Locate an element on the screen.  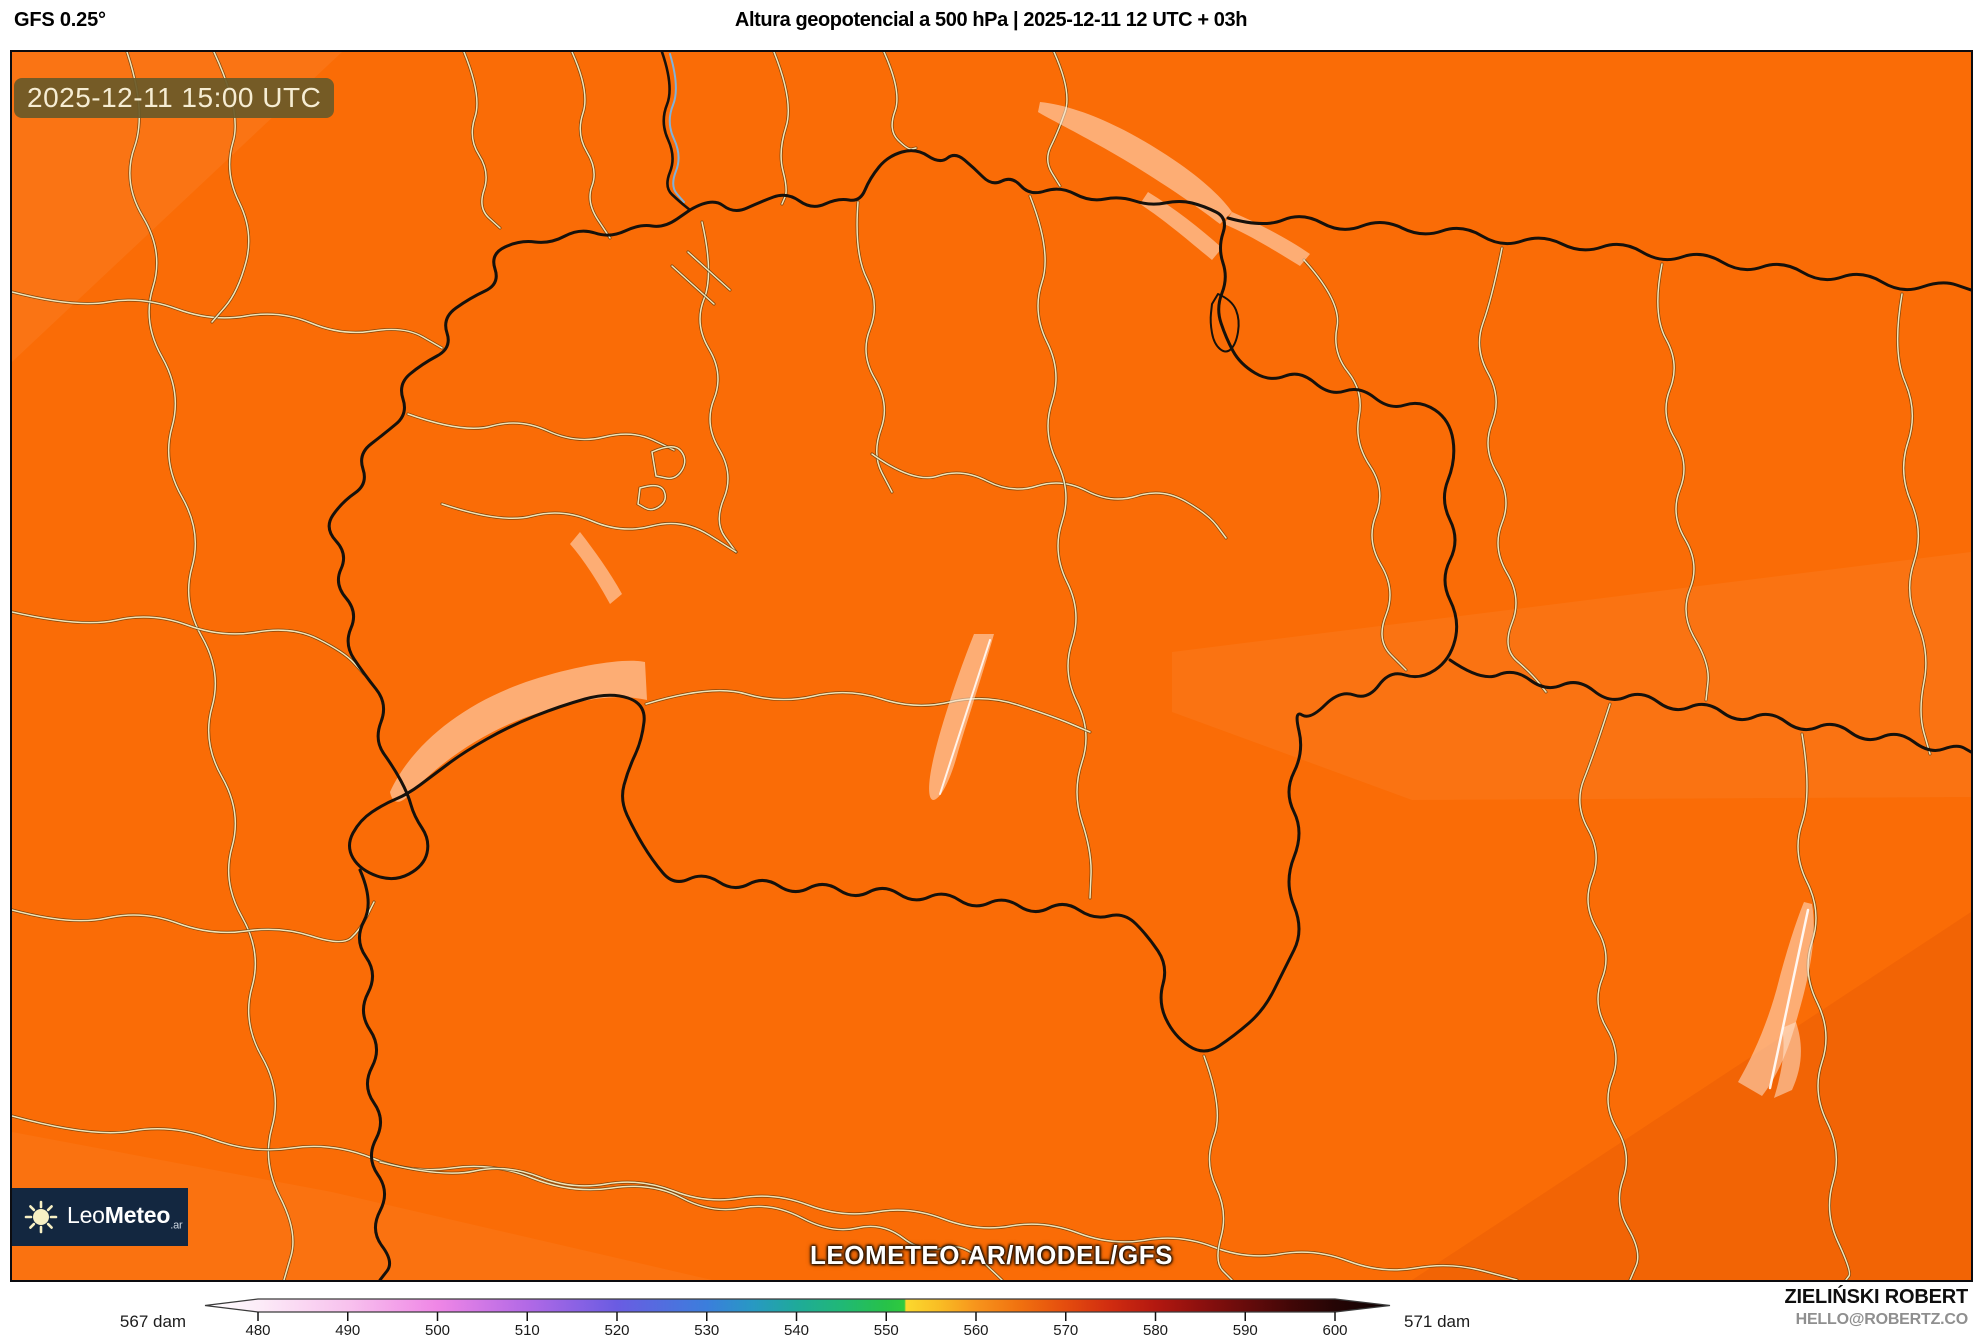
author-contact: HELLO@ROBERTZ.CO is located at coordinates (1882, 1319).